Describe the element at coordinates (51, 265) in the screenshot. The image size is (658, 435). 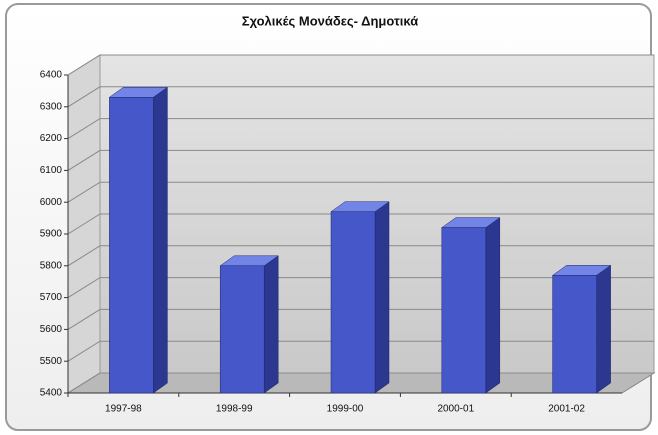
I see `y-tick-label: 5800` at that location.